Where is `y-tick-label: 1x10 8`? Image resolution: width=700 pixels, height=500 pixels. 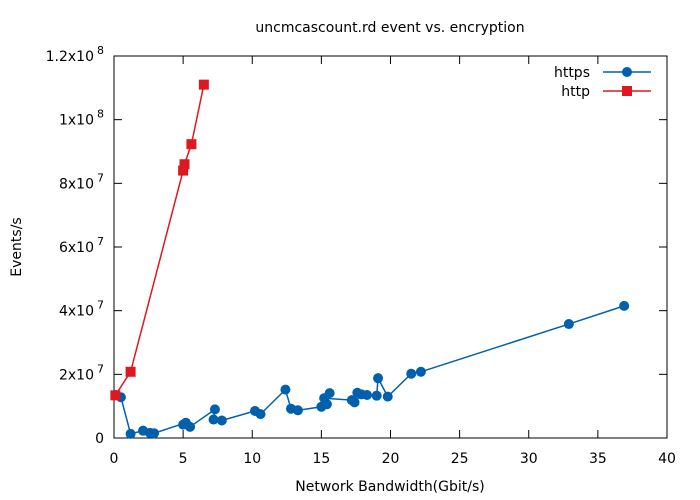 y-tick-label: 1x10 8 is located at coordinates (81, 118).